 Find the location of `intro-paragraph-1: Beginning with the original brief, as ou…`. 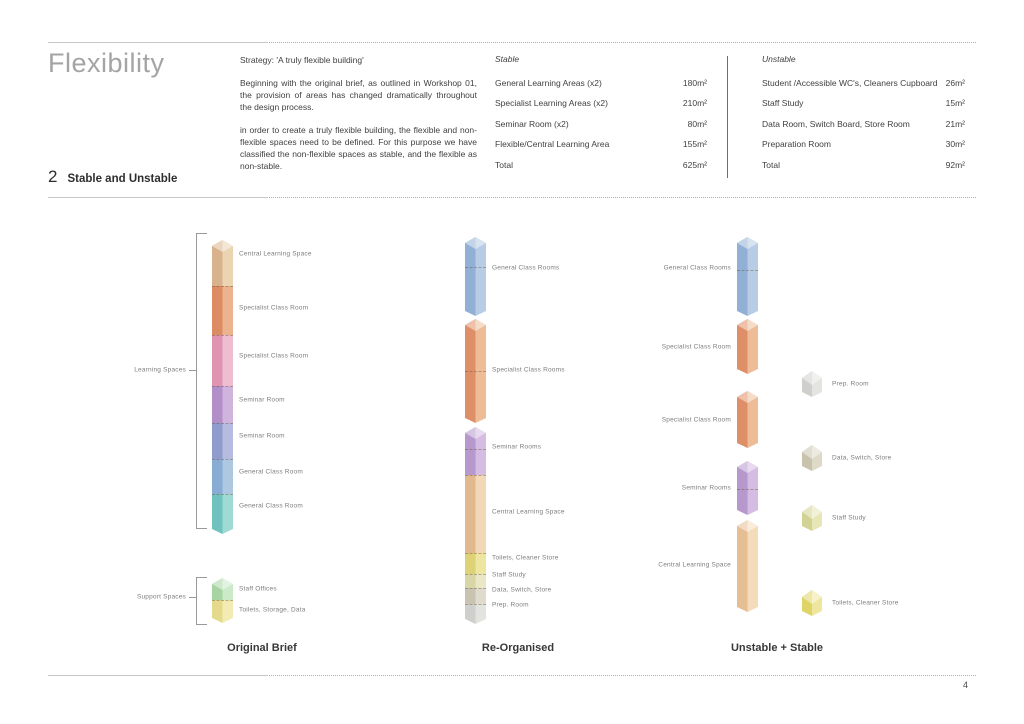

intro-paragraph-1: Beginning with the original brief, as ou… is located at coordinates (358, 95).